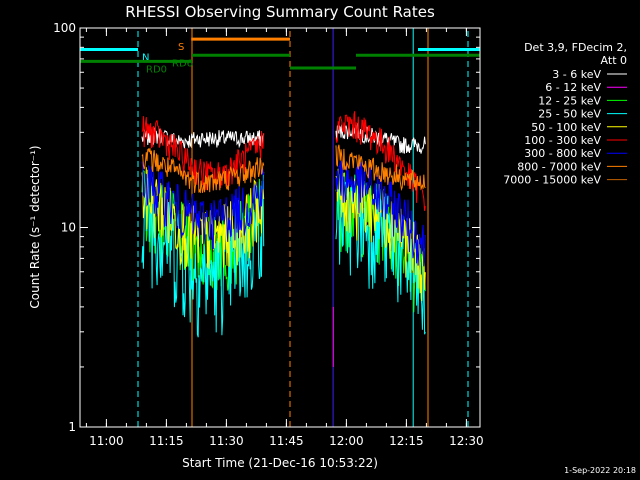  What do you see at coordinates (166, 441) in the screenshot?
I see `x-tick-label: 11:15` at bounding box center [166, 441].